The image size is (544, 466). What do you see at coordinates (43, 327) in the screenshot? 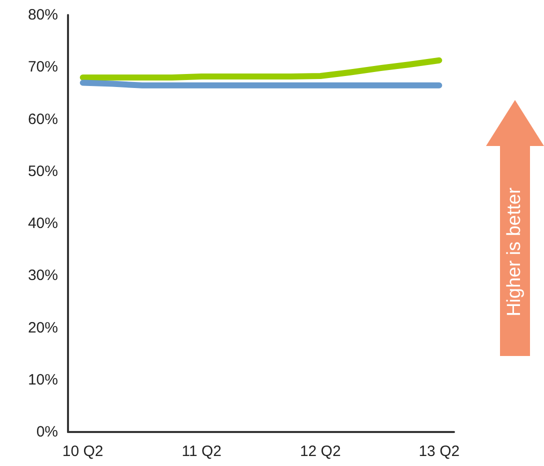
I see `y-tick-label: 20%` at bounding box center [43, 327].